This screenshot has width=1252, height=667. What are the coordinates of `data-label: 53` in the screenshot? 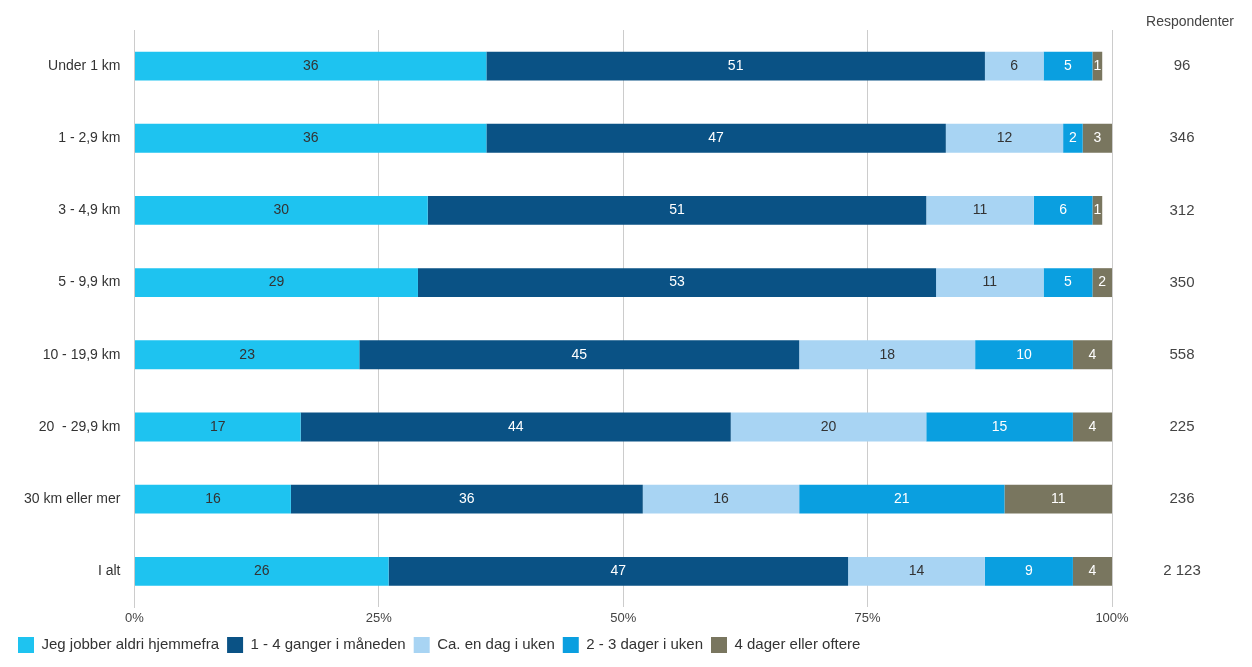 It's located at (677, 281).